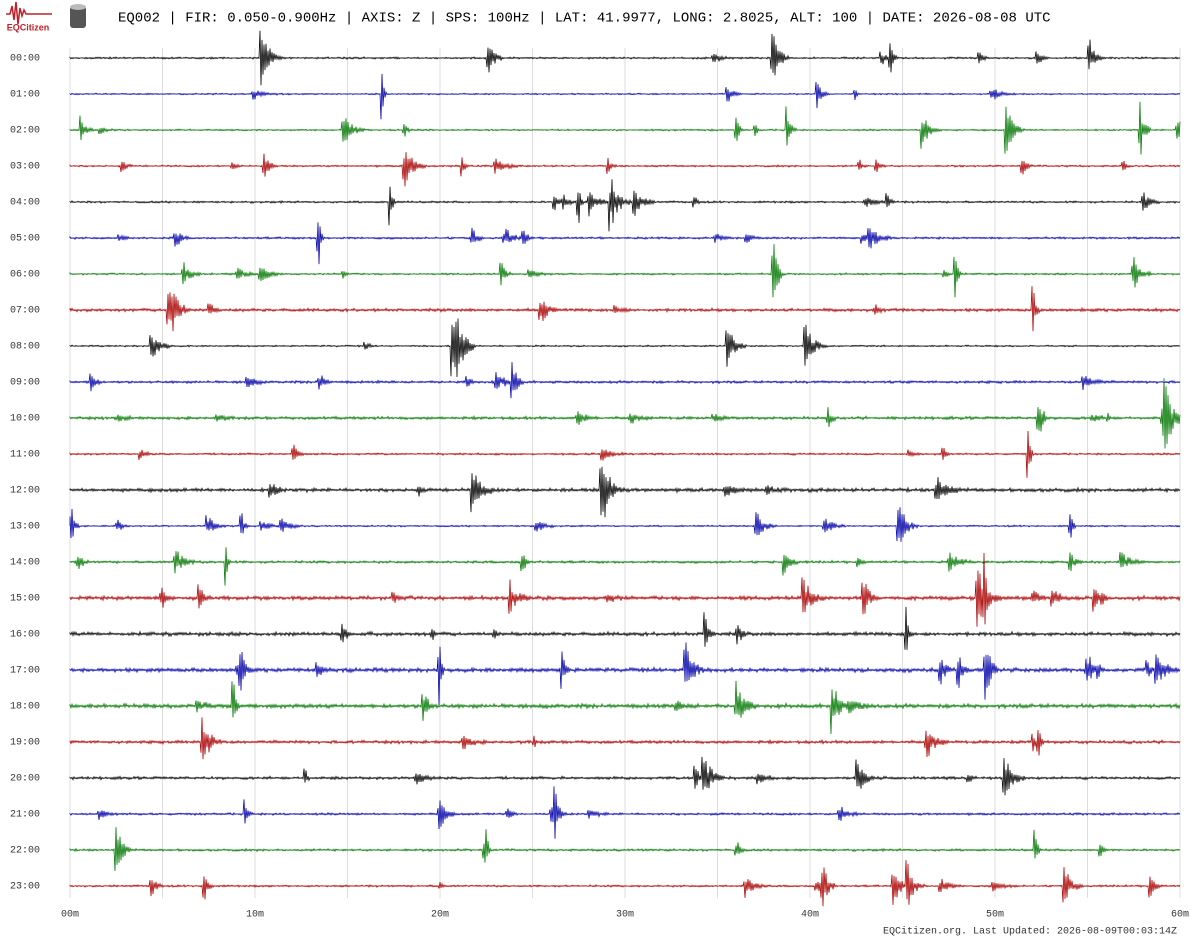 This screenshot has width=1200, height=940. Describe the element at coordinates (25, 851) in the screenshot. I see `hour-label: 22:00` at that location.